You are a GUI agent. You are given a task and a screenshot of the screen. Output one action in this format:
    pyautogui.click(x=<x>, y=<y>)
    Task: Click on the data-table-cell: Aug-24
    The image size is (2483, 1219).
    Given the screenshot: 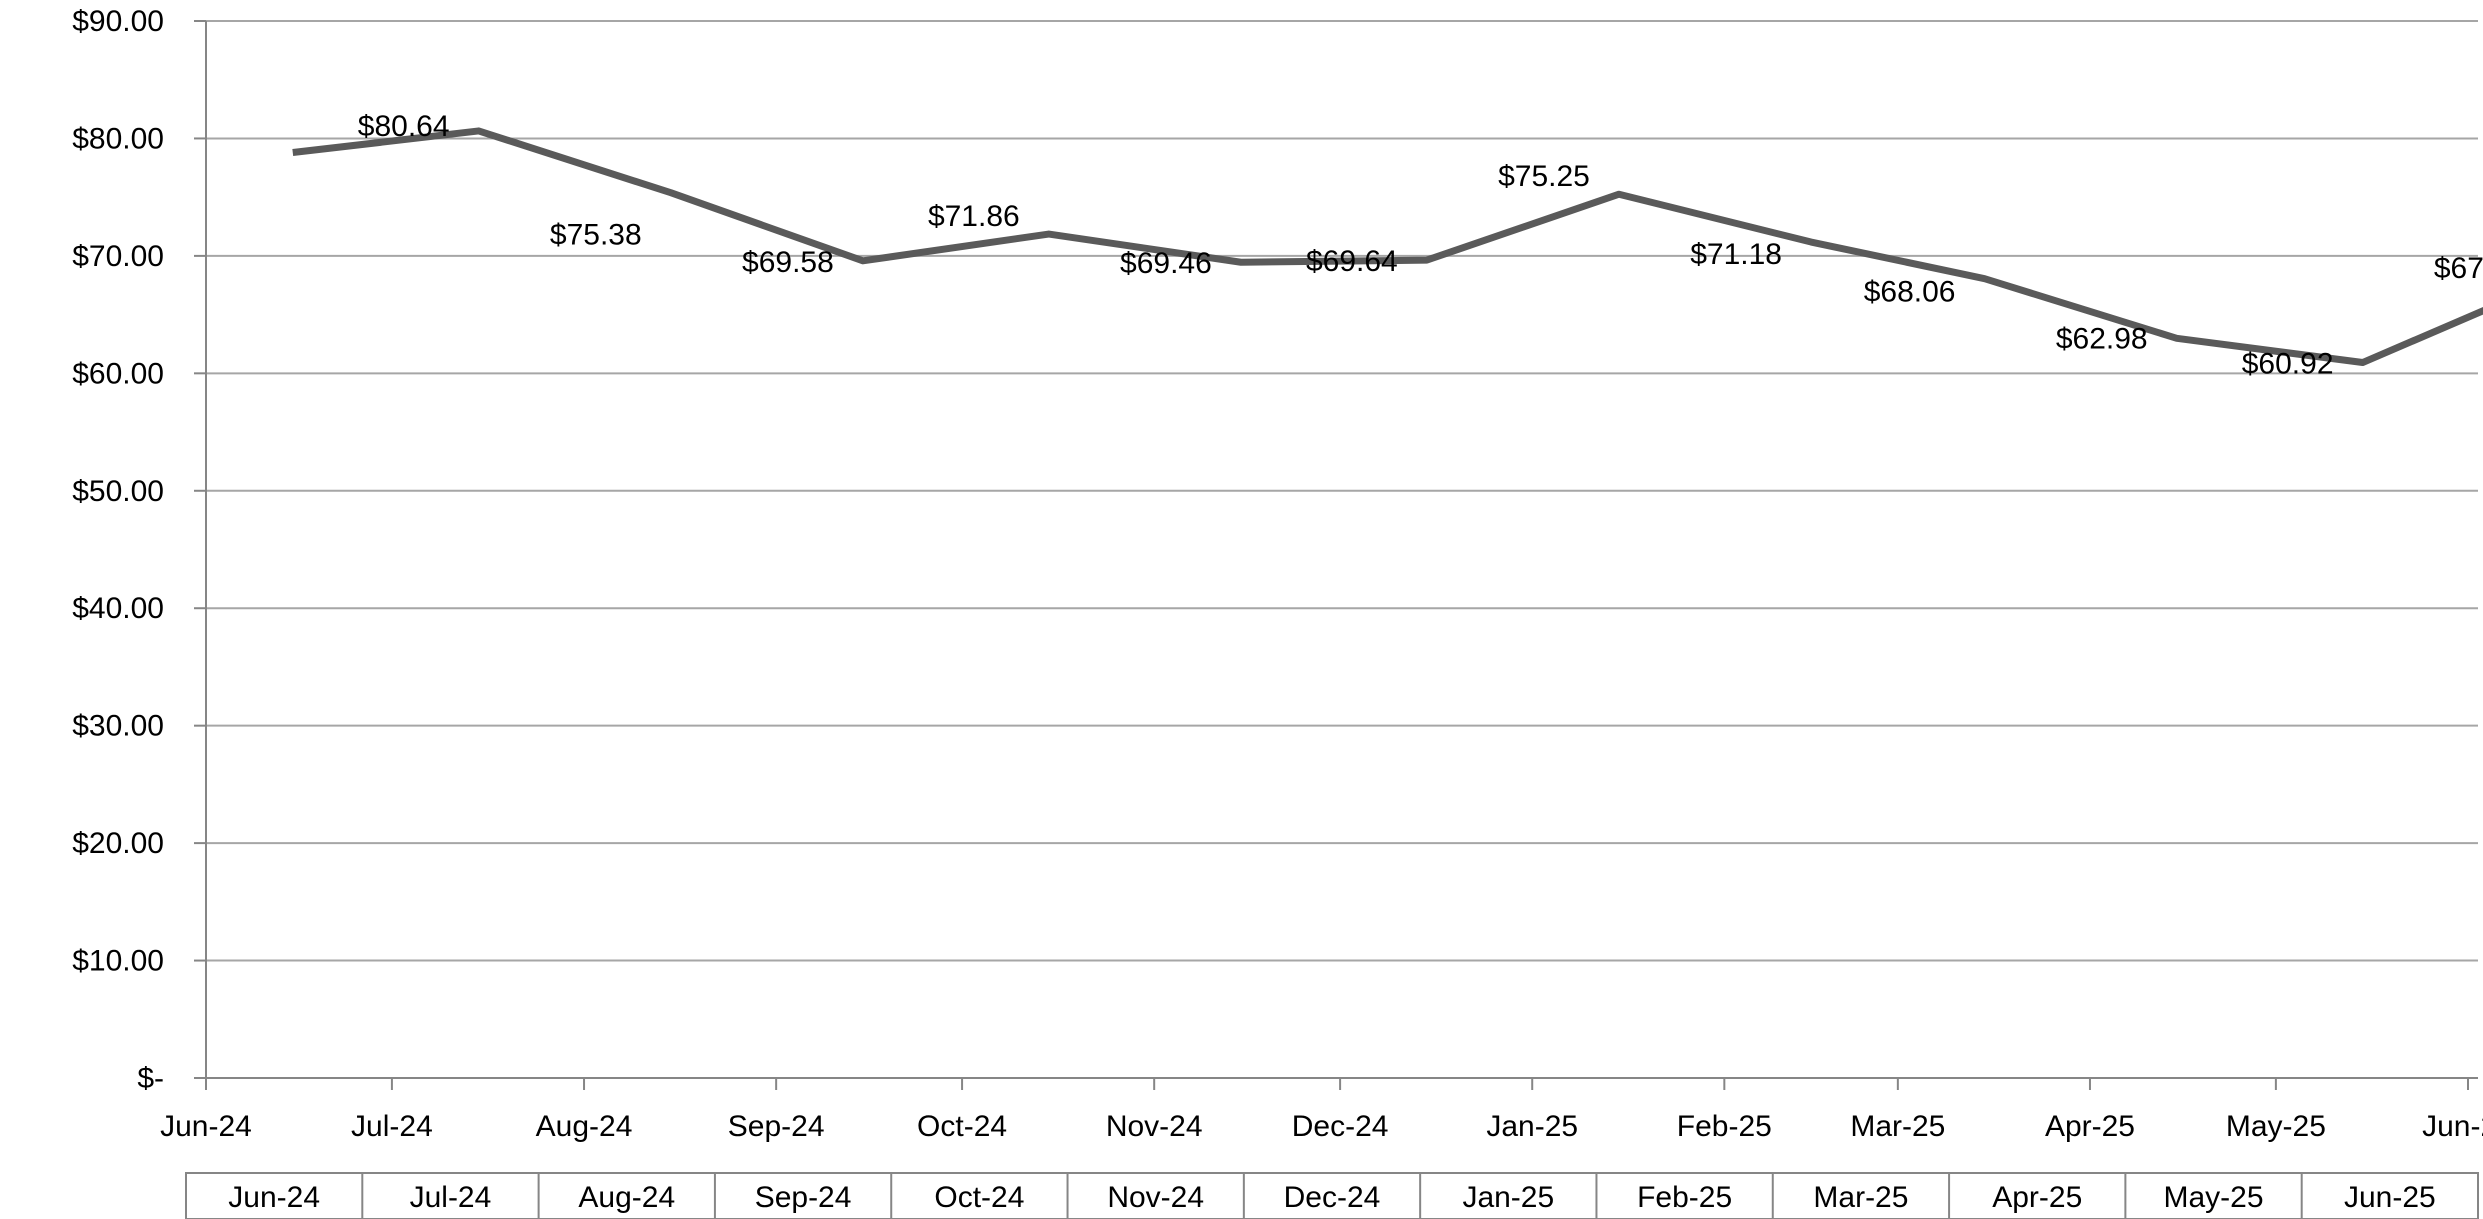 What is the action you would take?
    pyautogui.click(x=626, y=1197)
    